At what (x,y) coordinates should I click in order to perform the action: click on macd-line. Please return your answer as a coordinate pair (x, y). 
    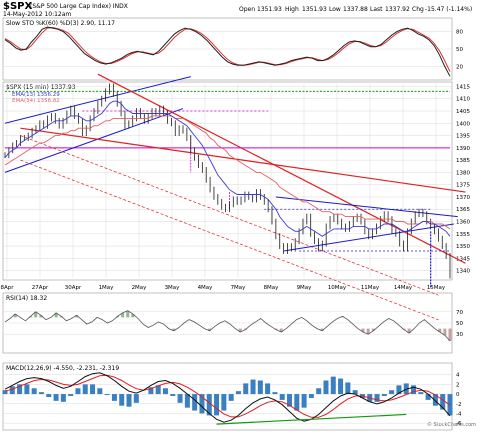
    Looking at the image, I should click on (227, 397).